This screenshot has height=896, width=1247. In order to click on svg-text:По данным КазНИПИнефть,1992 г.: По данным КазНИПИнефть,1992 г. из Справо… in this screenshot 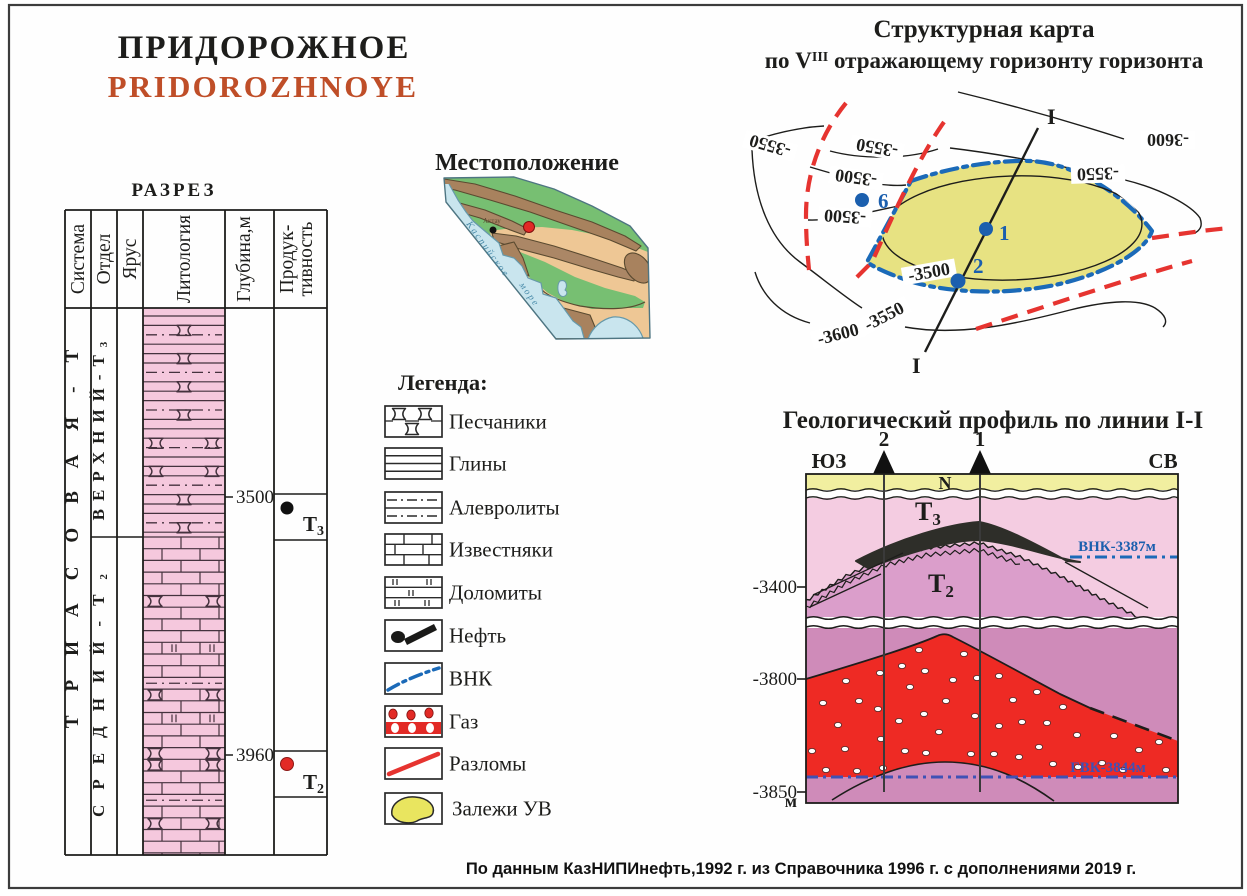, I will do `click(801, 868)`.